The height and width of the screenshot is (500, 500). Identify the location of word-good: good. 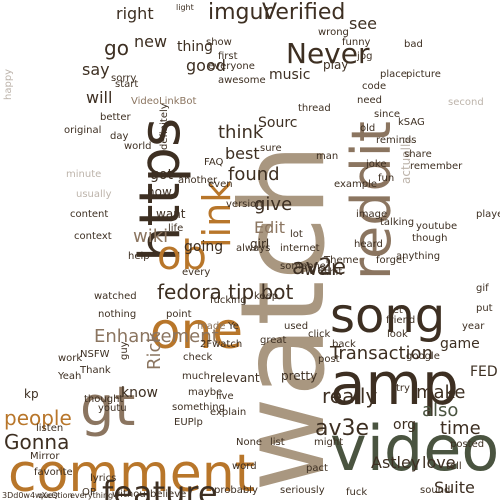
(206, 65).